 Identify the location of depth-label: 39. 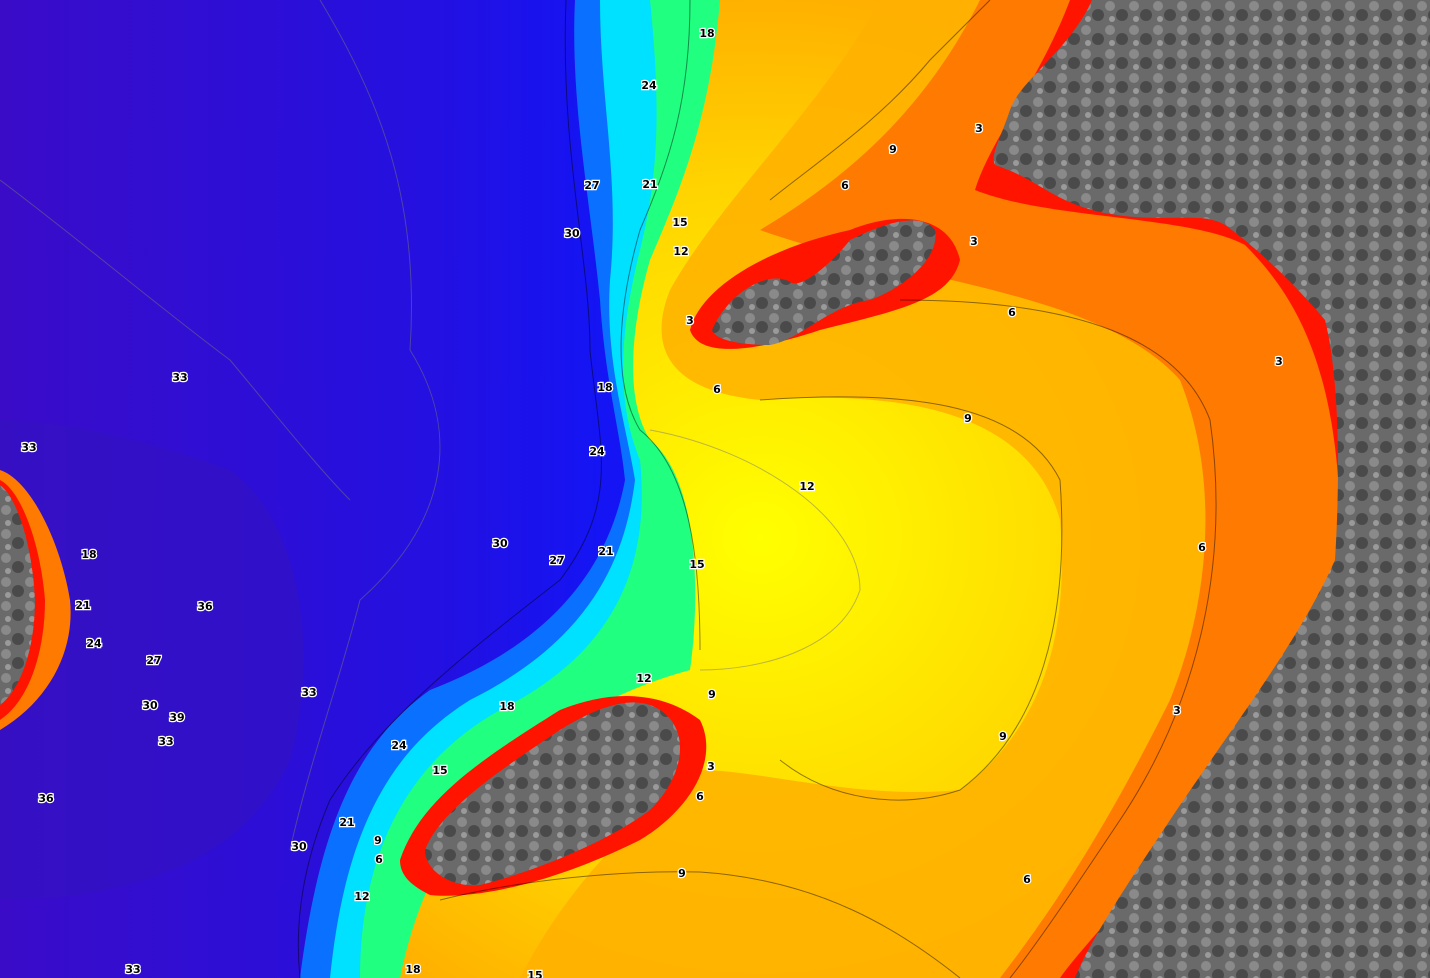
(176, 717).